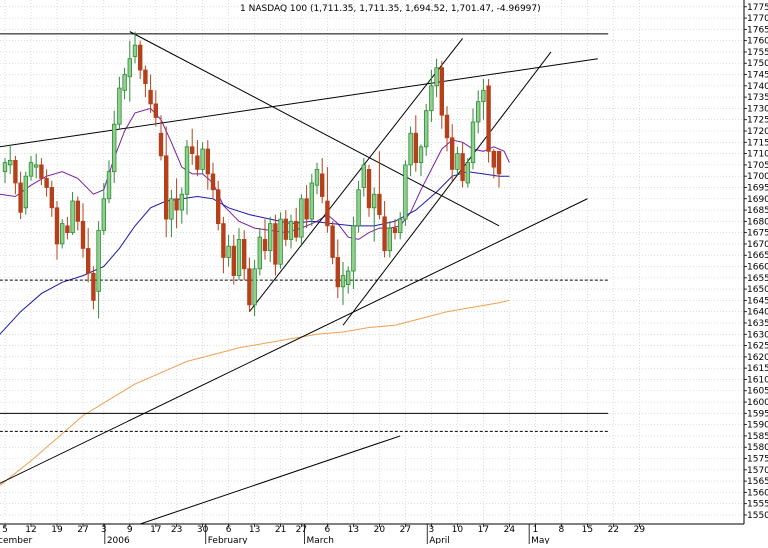  Describe the element at coordinates (757, 132) in the screenshot. I see `ytick-label: 1720` at that location.